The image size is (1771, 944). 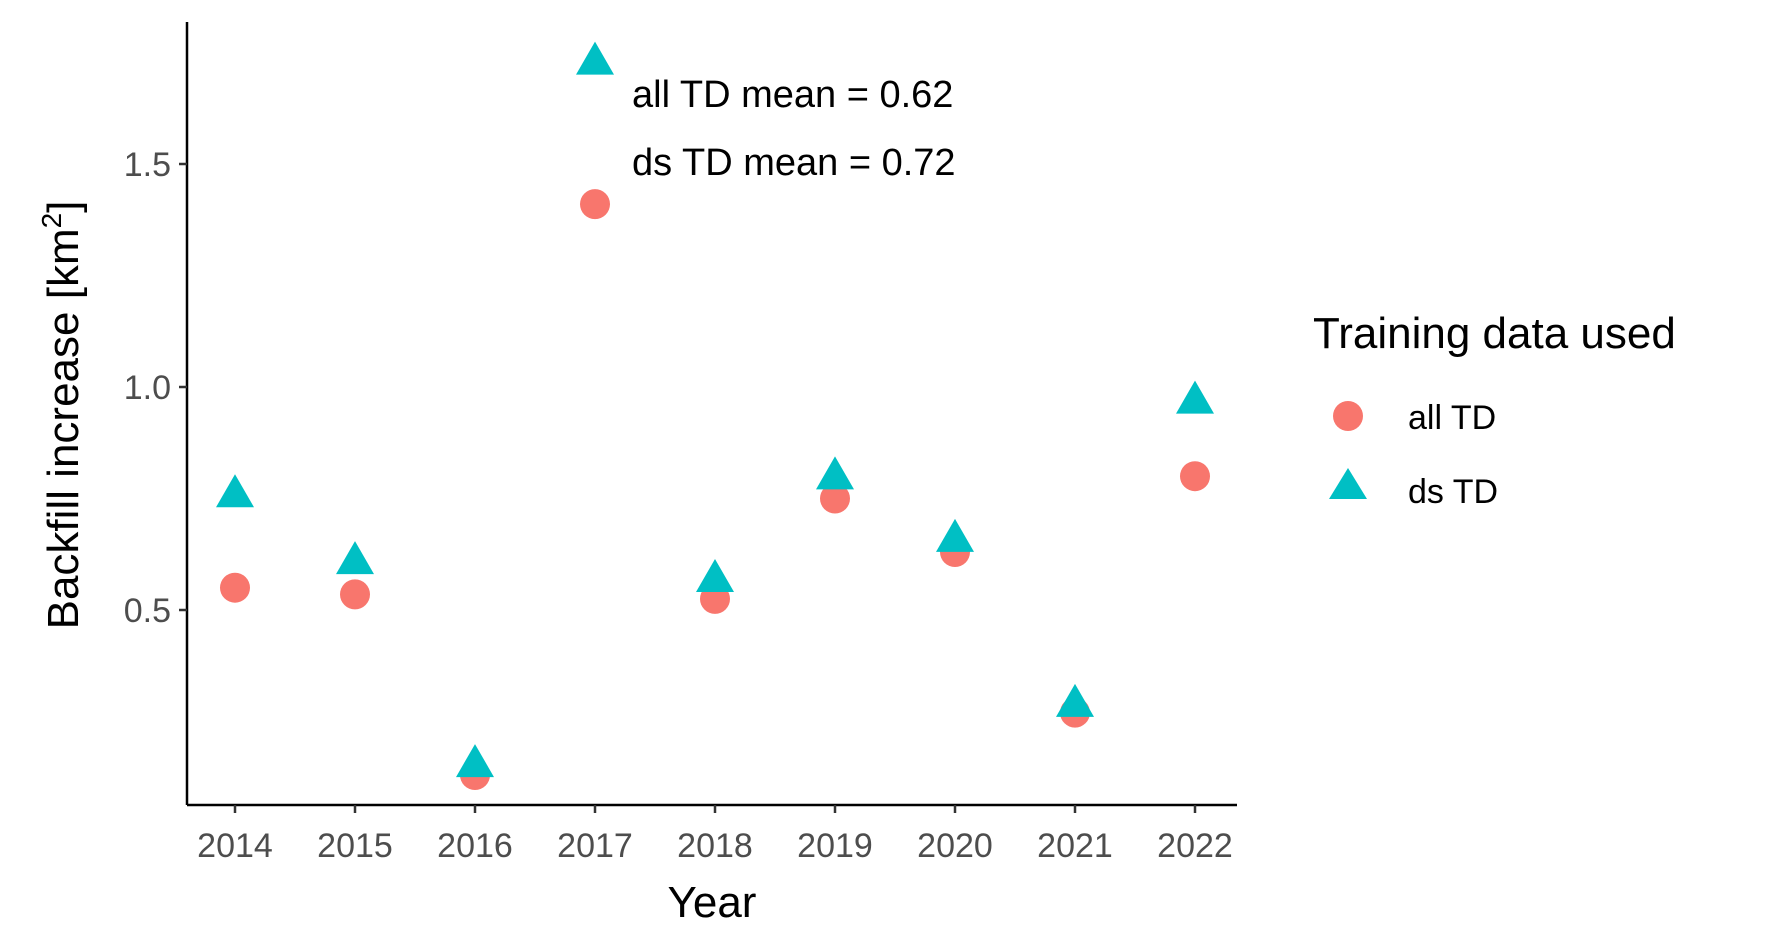 I want to click on x-ticks: 2014 2015 2016 2017 2018 2019 2020 2021 2022, so click(x=715, y=835).